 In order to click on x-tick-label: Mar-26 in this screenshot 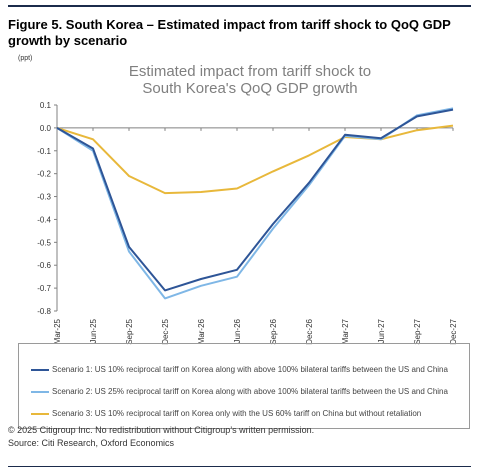, I will do `click(201, 331)`.